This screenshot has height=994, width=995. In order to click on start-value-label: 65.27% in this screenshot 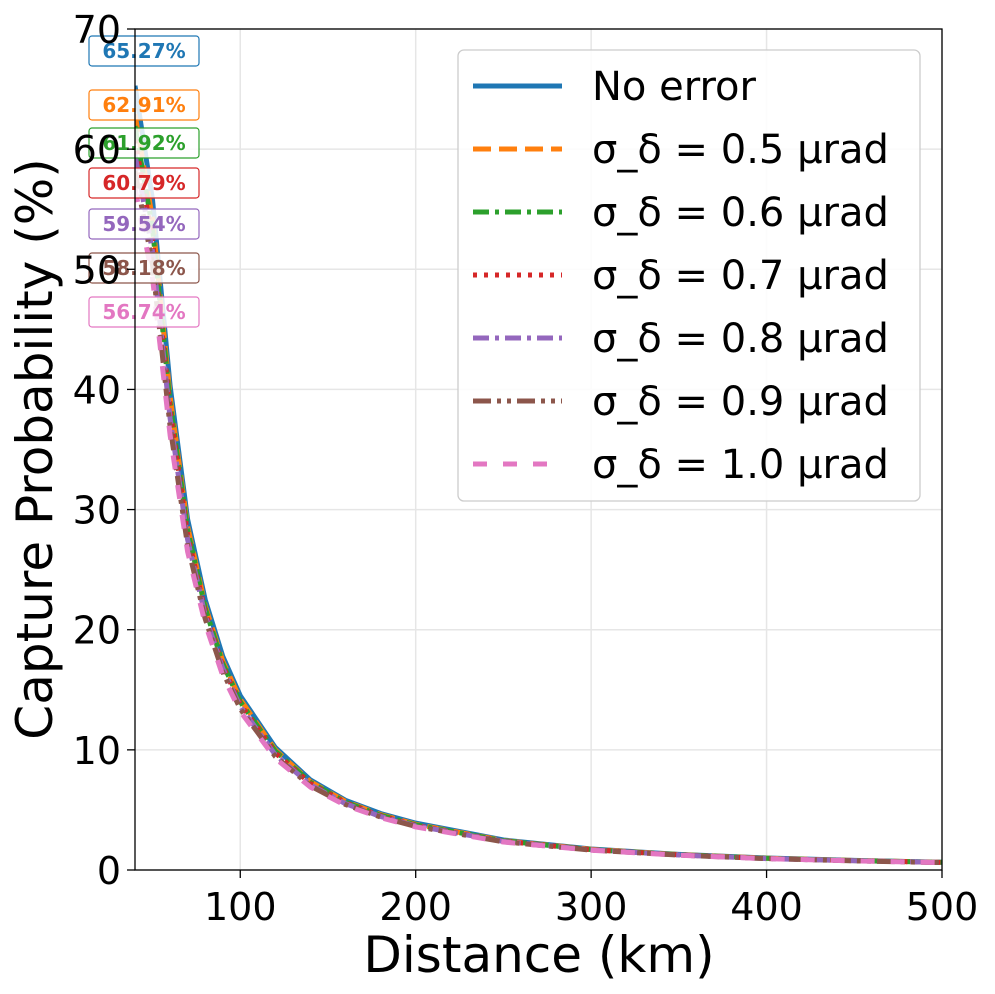, I will do `click(144, 51)`.